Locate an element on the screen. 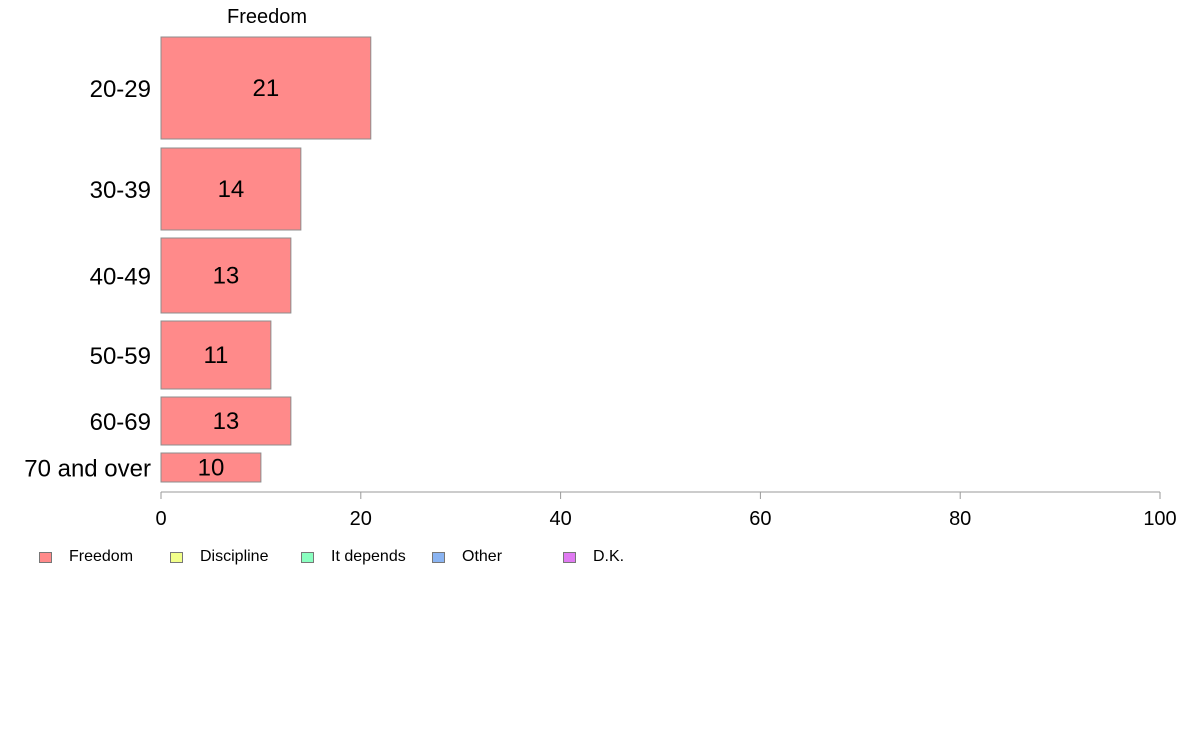 The height and width of the screenshot is (736, 1188). legend-item-freedom: Freedom is located at coordinates (86, 557).